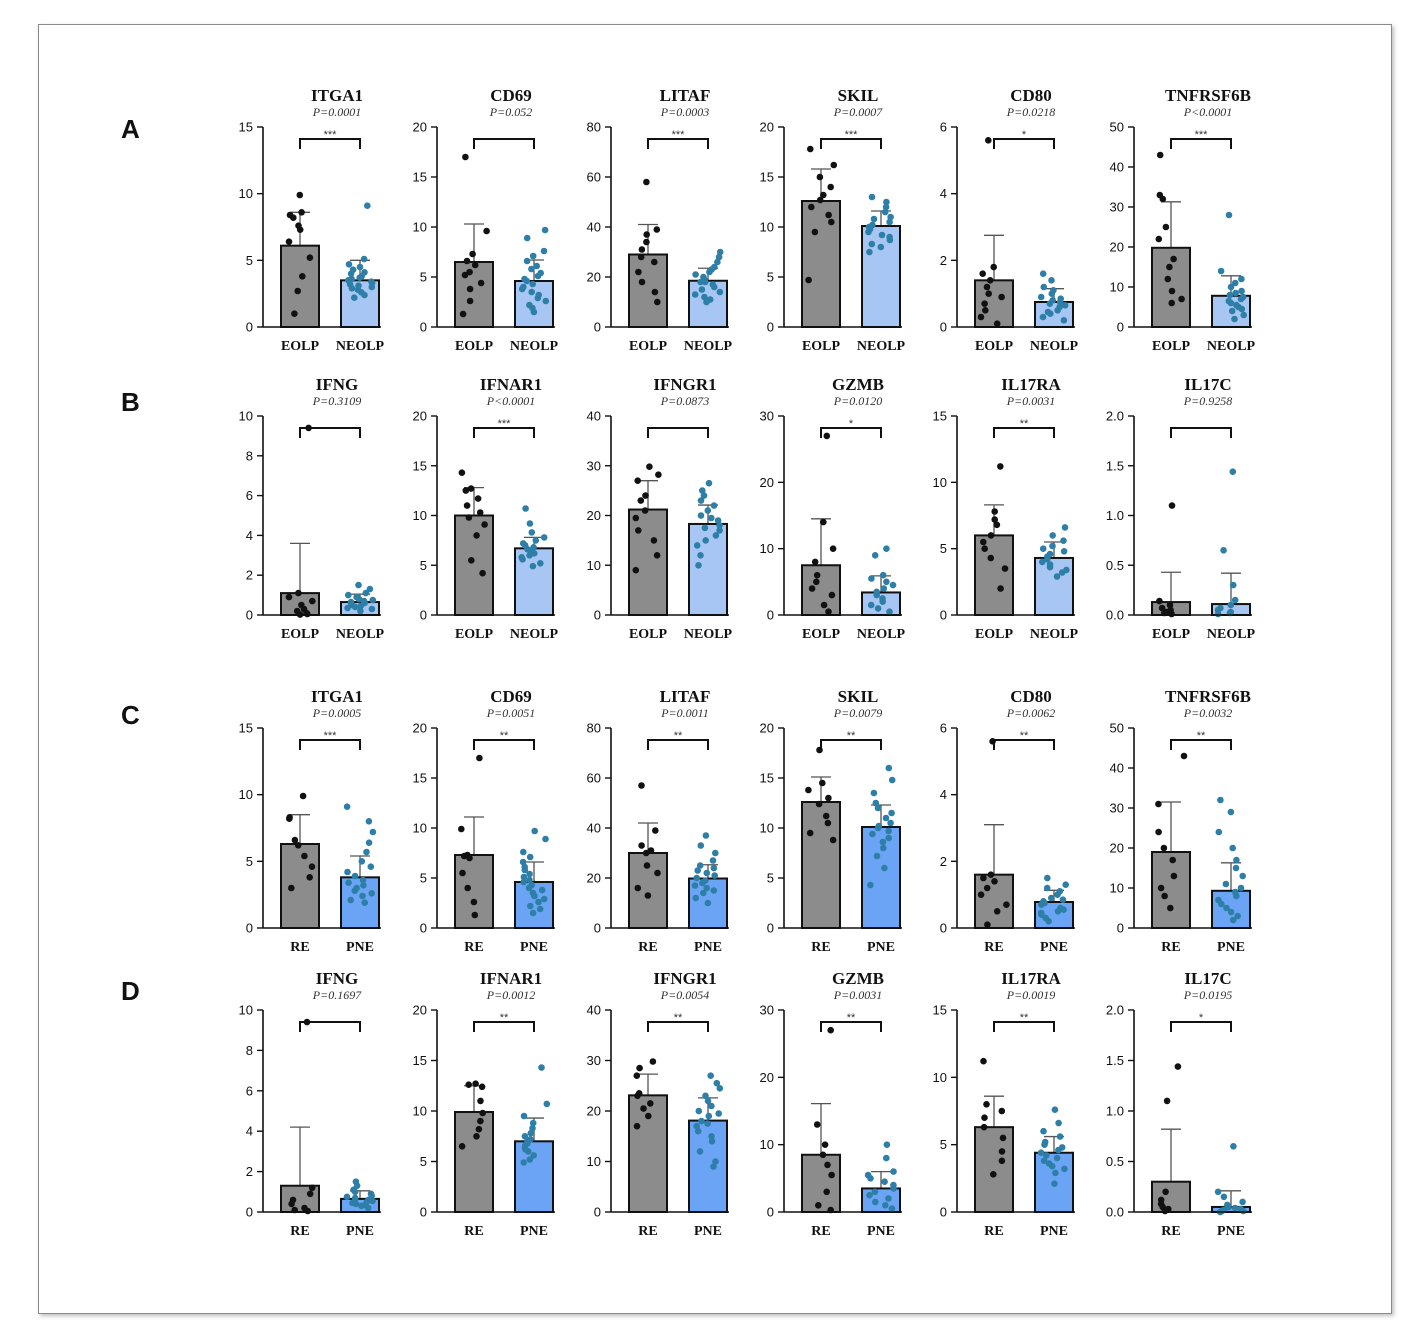 The width and height of the screenshot is (1428, 1338). What do you see at coordinates (1031, 384) in the screenshot?
I see `chart-title: IL17RA` at bounding box center [1031, 384].